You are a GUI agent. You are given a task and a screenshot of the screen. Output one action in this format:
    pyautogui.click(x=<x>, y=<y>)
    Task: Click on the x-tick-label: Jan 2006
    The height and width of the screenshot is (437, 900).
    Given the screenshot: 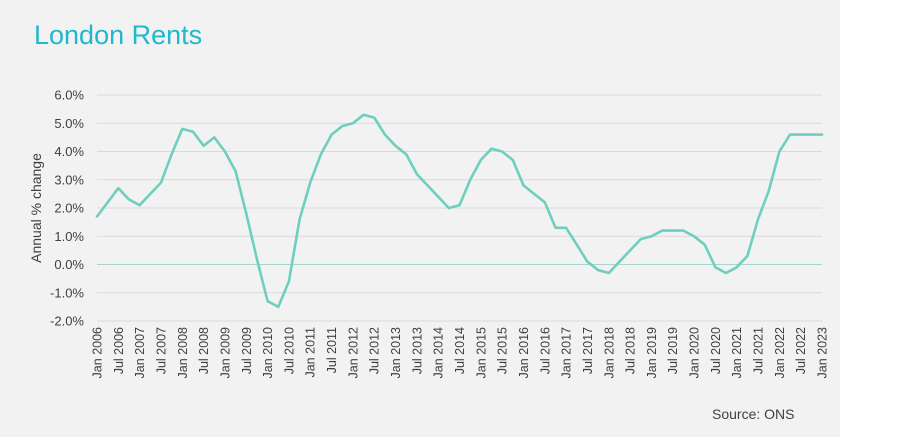 What is the action you would take?
    pyautogui.click(x=98, y=352)
    